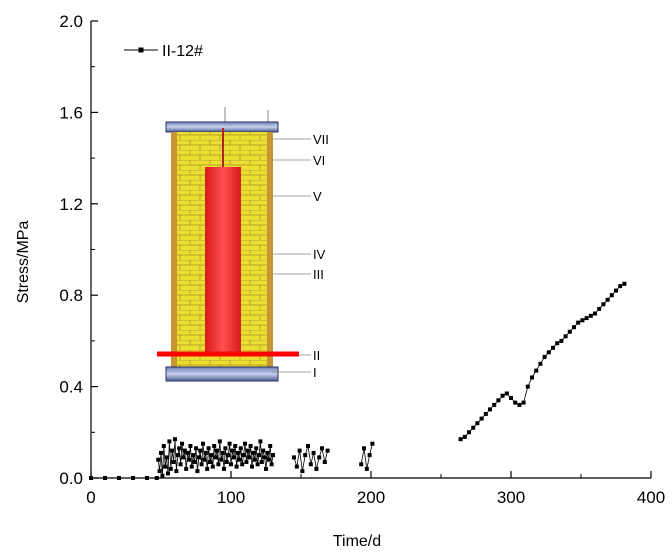 The image size is (672, 559). Describe the element at coordinates (315, 372) in the screenshot. I see `section-label-i: I` at that location.